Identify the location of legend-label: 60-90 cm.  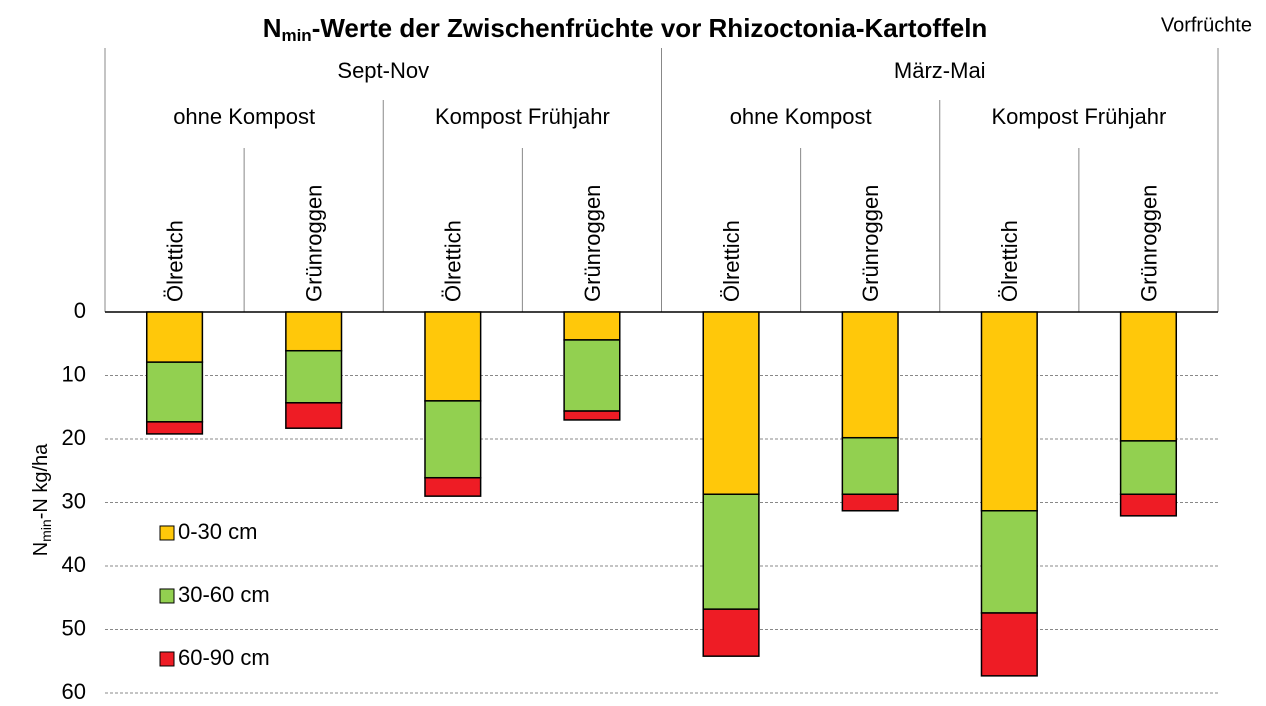
(224, 657).